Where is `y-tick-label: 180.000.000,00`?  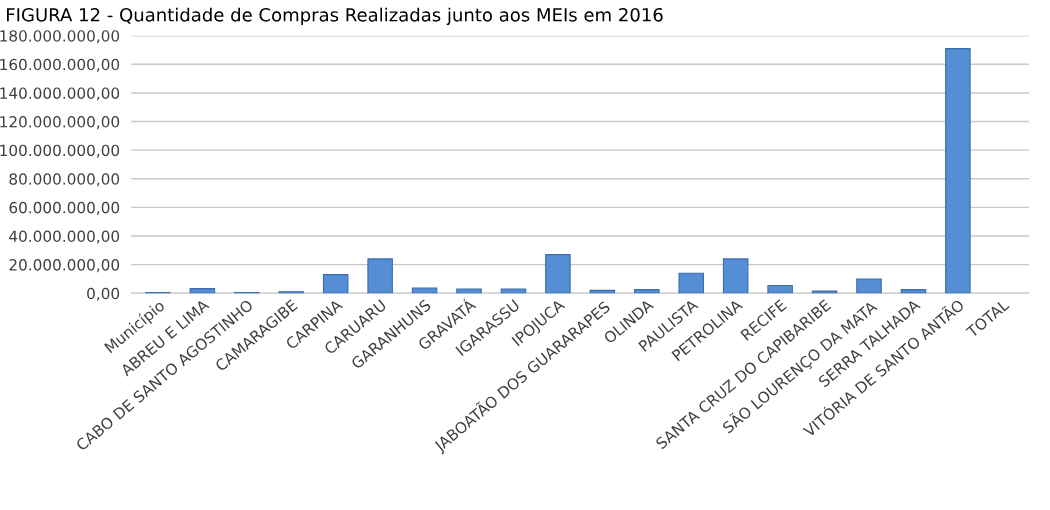
y-tick-label: 180.000.000,00 is located at coordinates (60, 37).